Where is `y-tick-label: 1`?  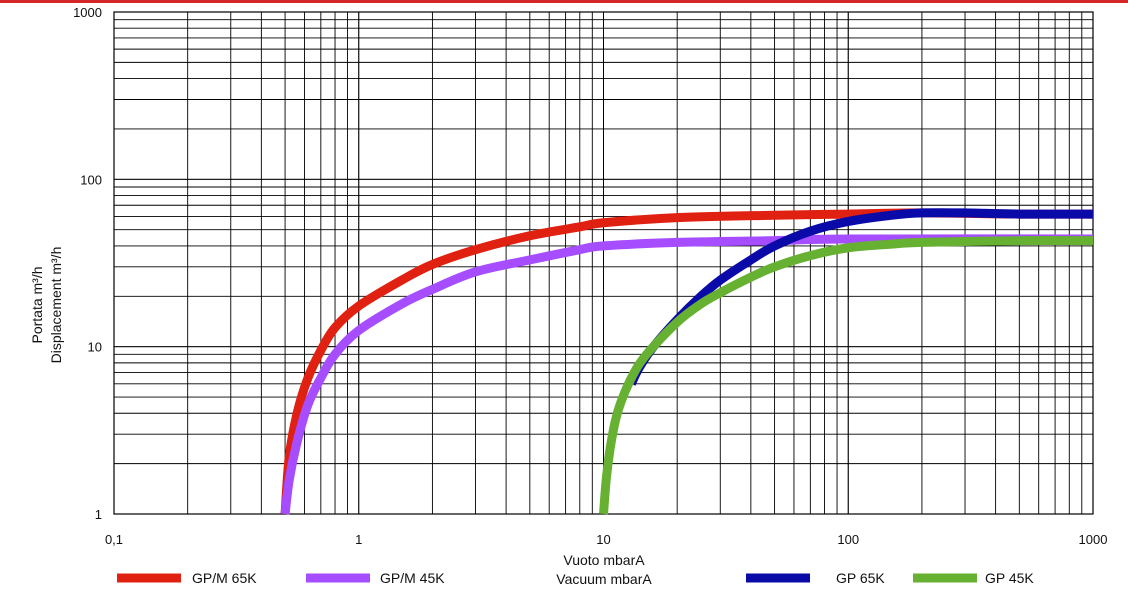
y-tick-label: 1 is located at coordinates (98, 514).